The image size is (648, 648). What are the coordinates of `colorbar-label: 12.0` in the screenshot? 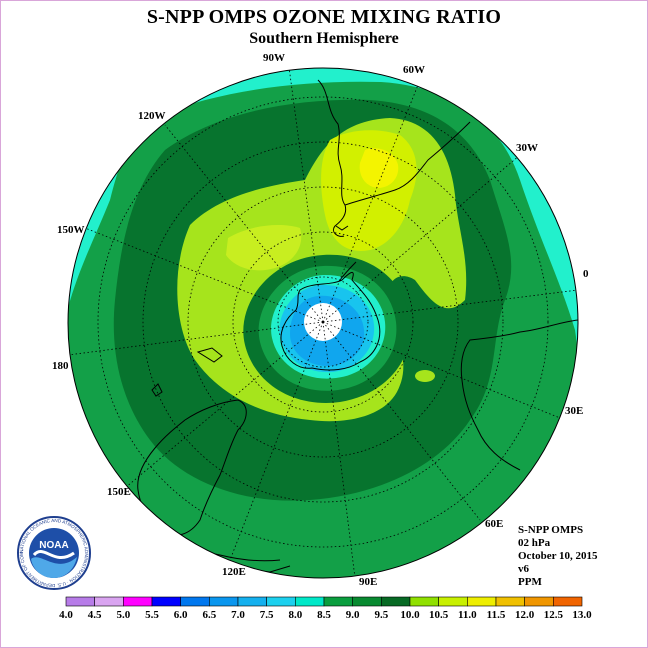 It's located at (525, 615).